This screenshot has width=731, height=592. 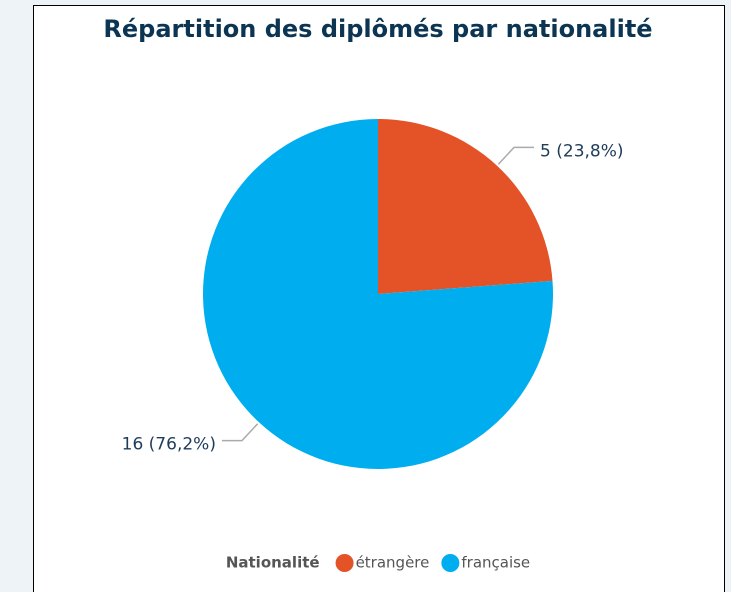 I want to click on legend-label: étrangère, so click(x=393, y=563).